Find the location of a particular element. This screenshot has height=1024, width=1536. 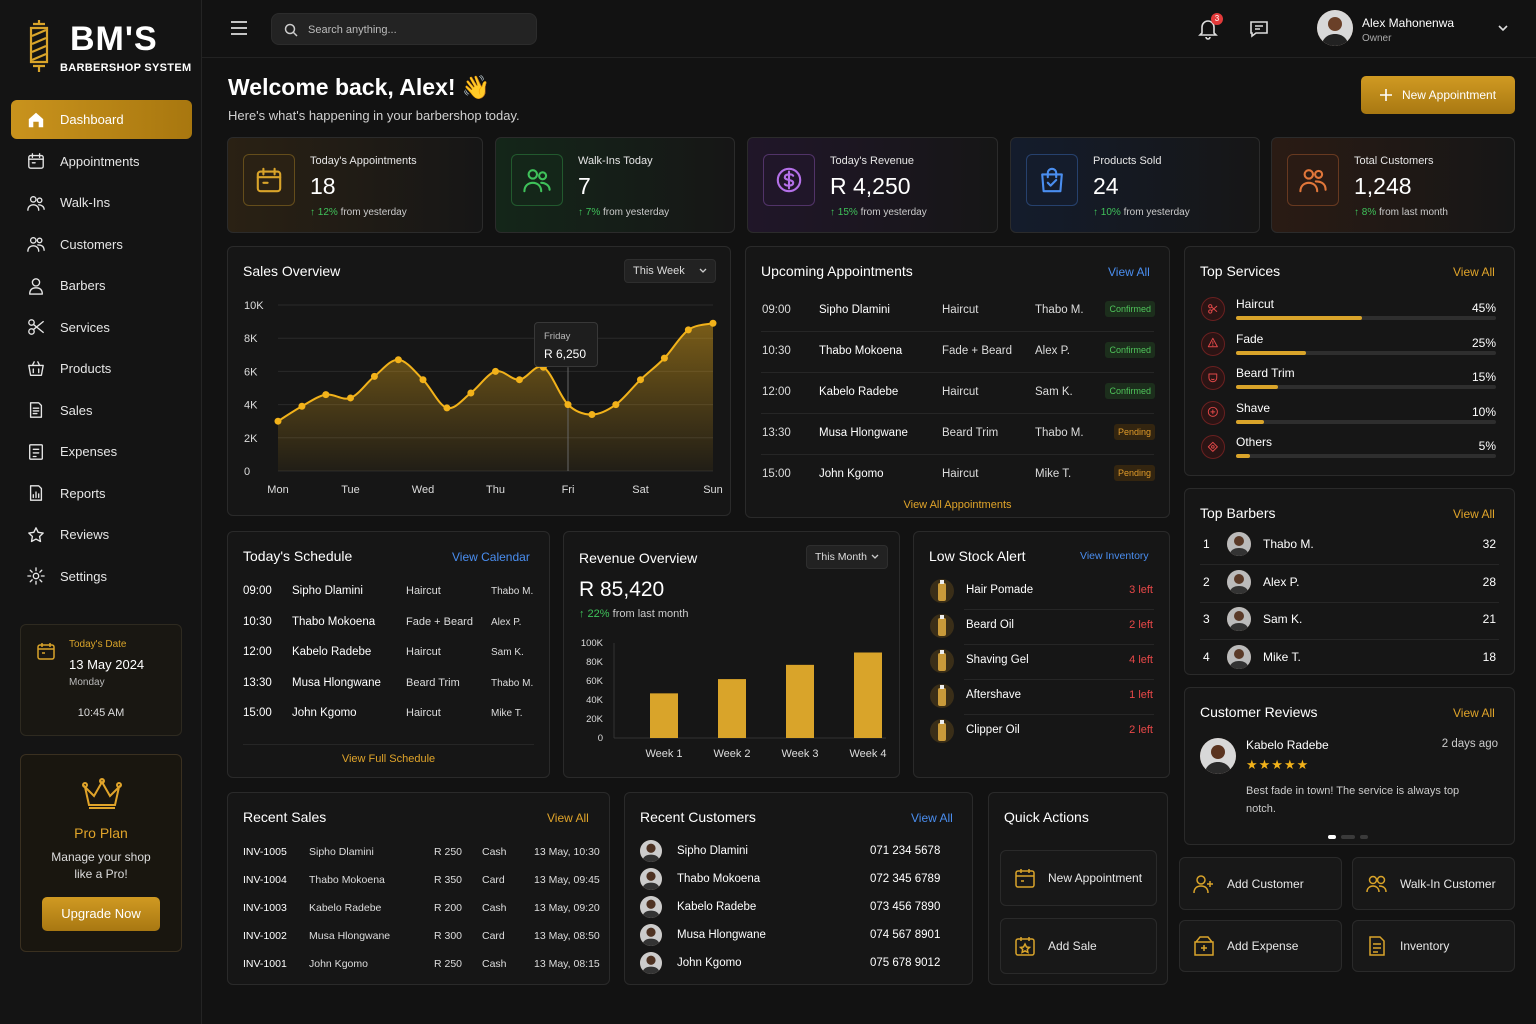

sidebar-item-sales: Sales is located at coordinates (101, 410).